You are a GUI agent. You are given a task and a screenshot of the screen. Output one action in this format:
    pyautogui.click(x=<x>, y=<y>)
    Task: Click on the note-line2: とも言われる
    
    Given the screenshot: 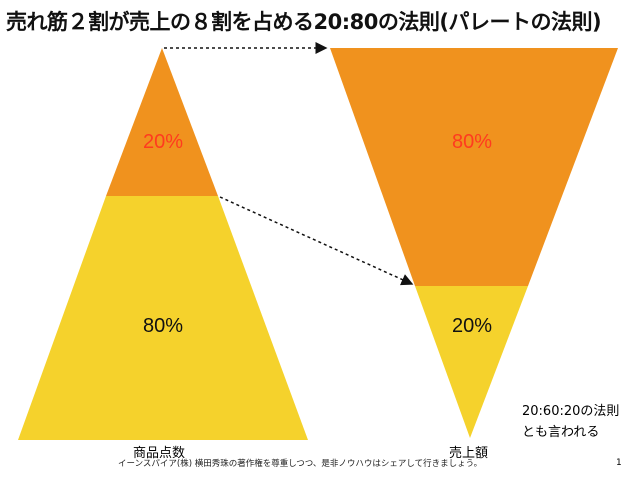 What is the action you would take?
    pyautogui.click(x=561, y=432)
    